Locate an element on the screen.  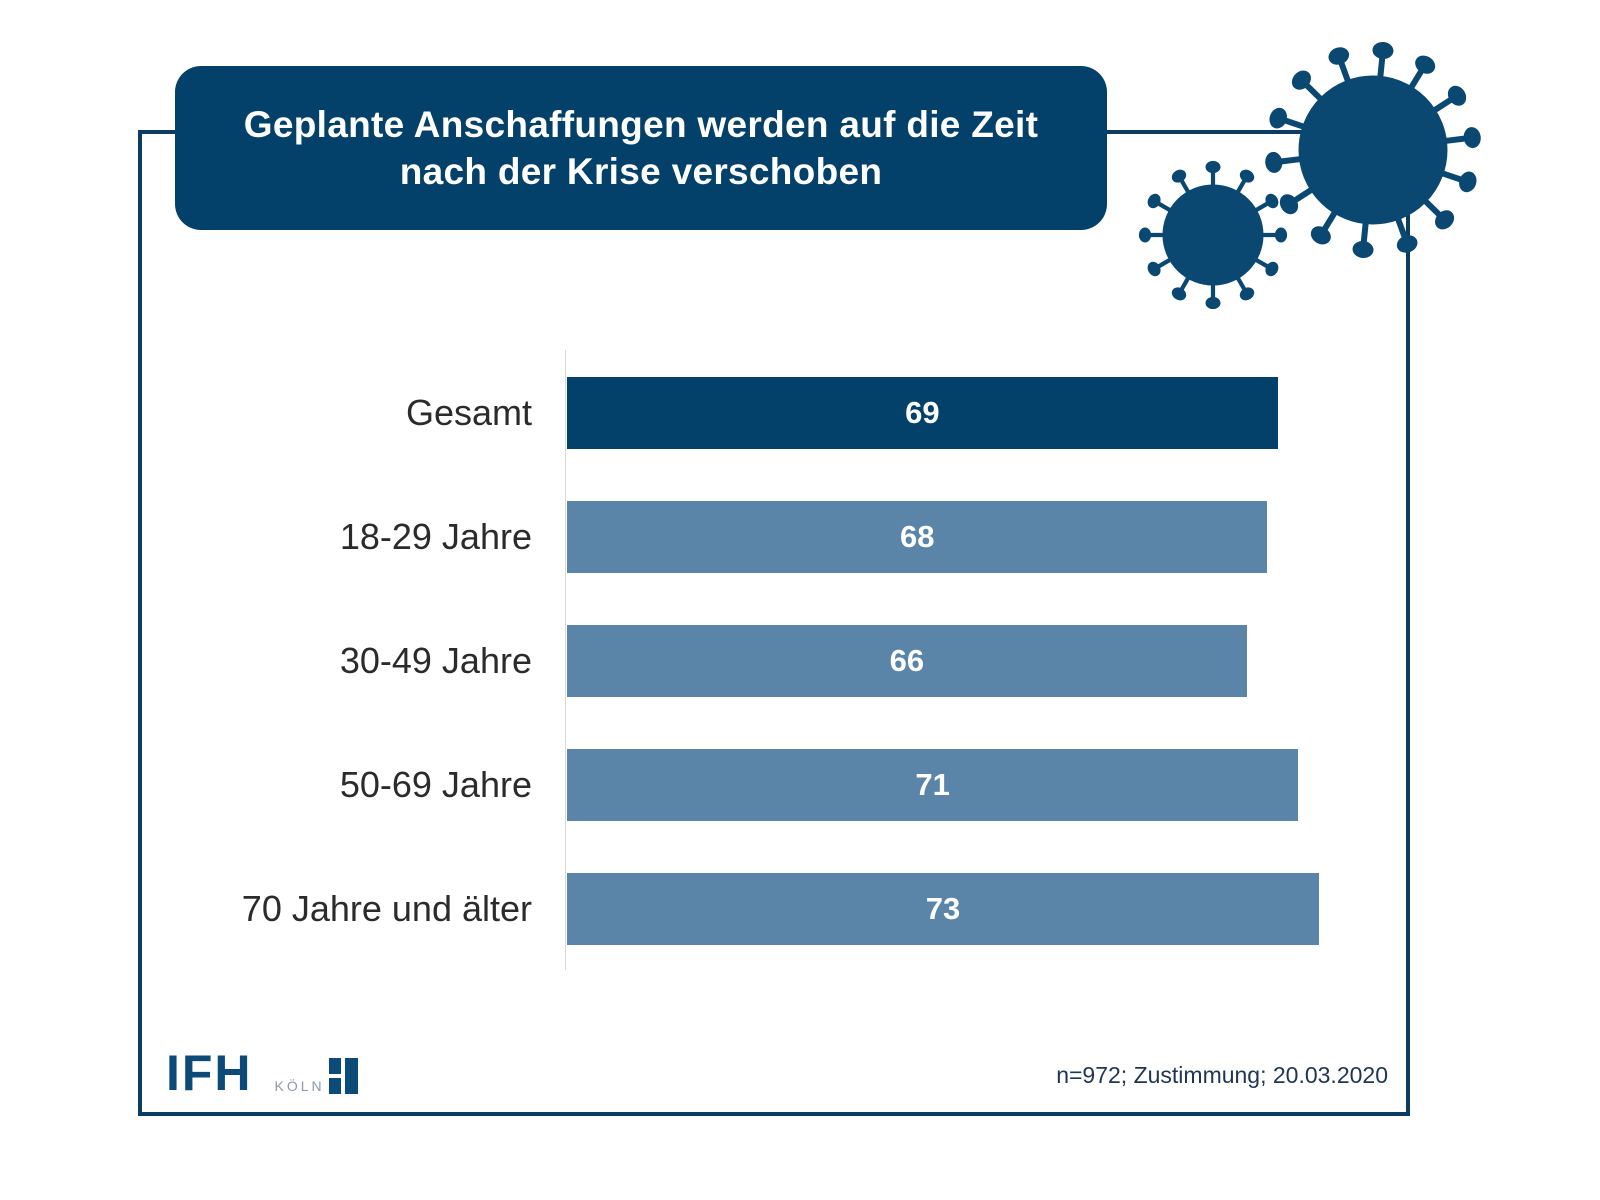
logo-mark-icon is located at coordinates (343, 1076).